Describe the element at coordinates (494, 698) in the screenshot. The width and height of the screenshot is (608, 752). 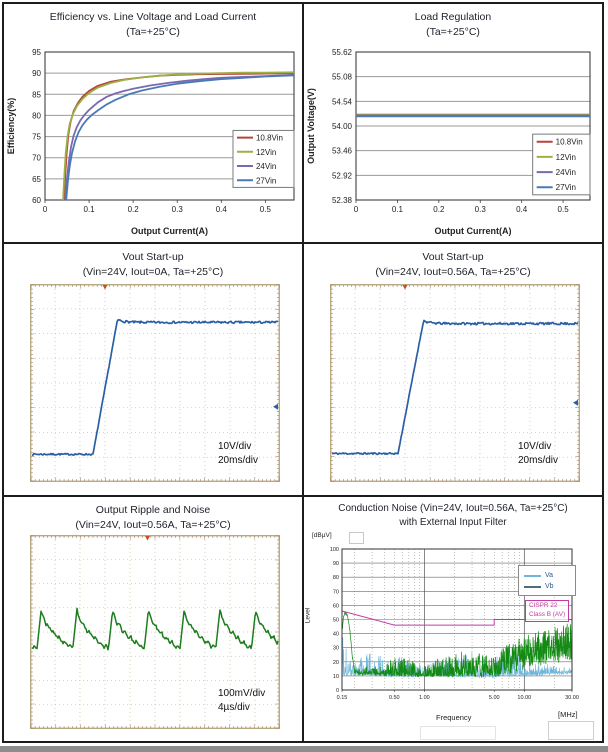
I see `svg-text: 5.00` at that location.